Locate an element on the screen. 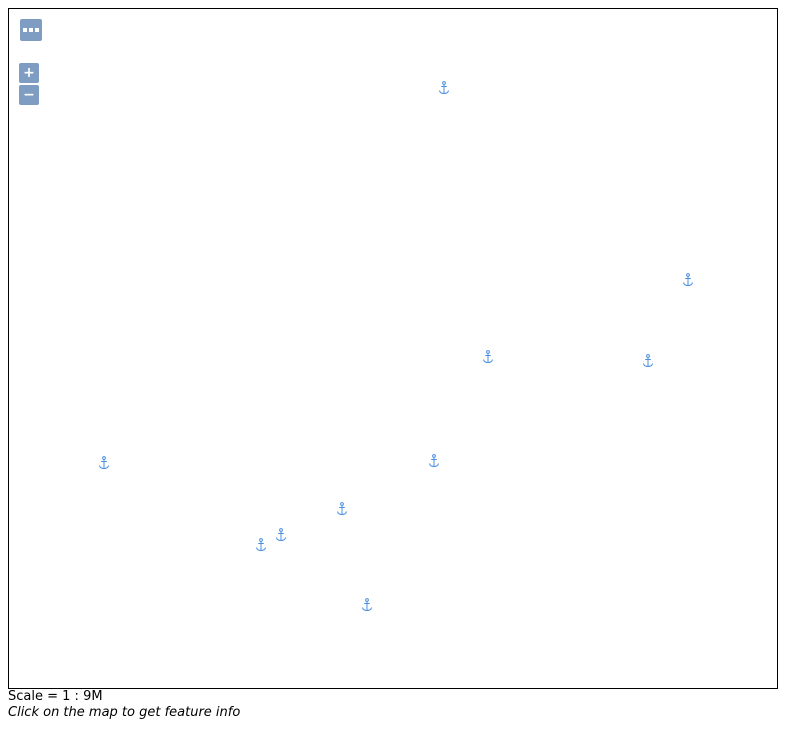  scale-readout: Scale = 1 : 9M is located at coordinates (55, 696).